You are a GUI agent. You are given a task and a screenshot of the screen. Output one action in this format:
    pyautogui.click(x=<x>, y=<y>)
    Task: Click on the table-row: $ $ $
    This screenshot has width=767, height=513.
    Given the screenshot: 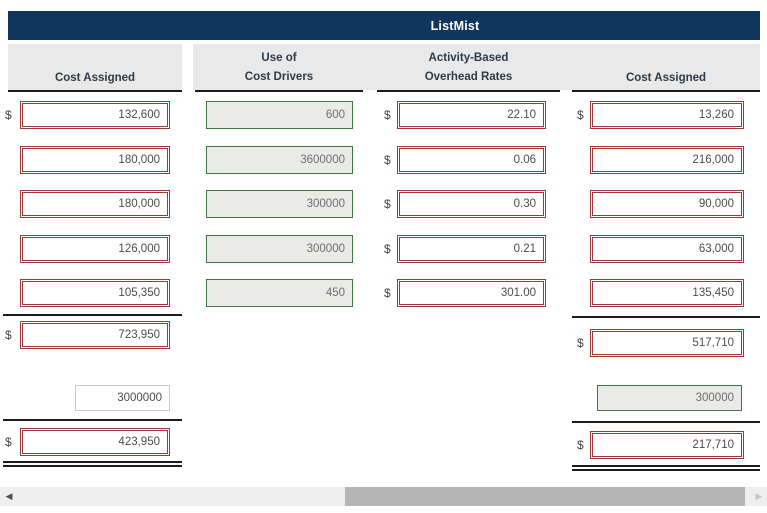 What is the action you would take?
    pyautogui.click(x=383, y=115)
    